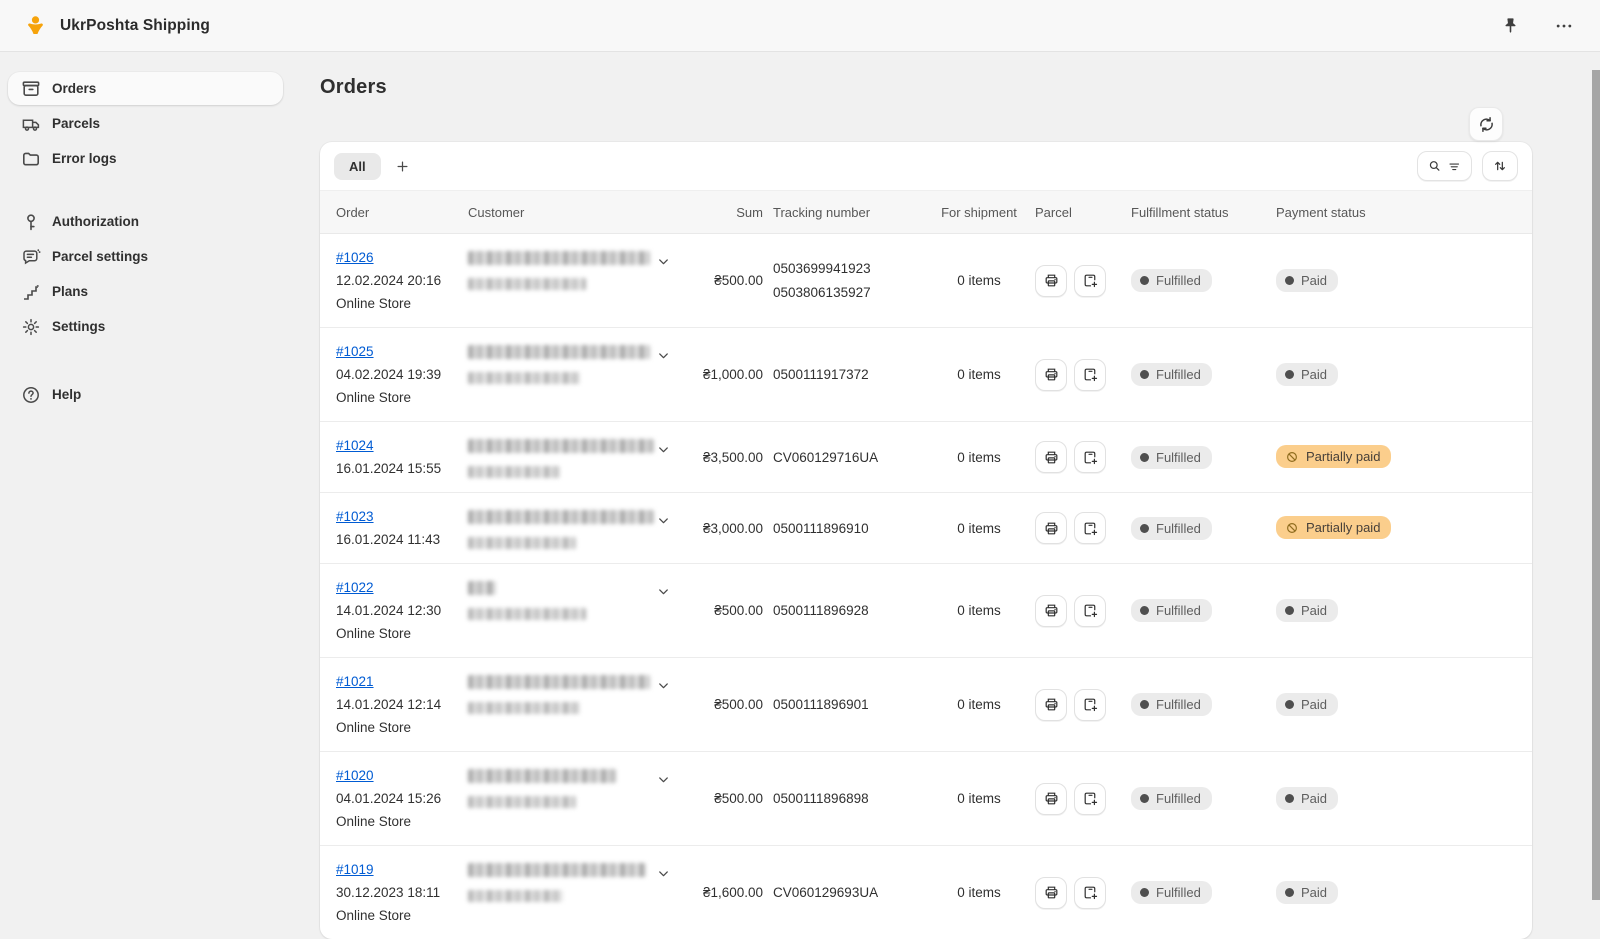  What do you see at coordinates (1307, 704) in the screenshot?
I see `payment-badge: Paid` at bounding box center [1307, 704].